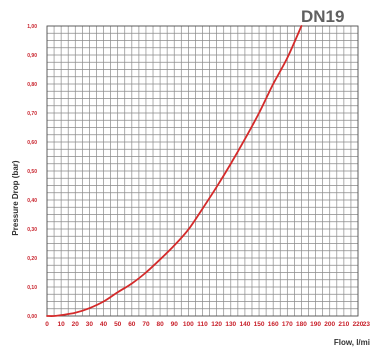  What do you see at coordinates (15, 197) in the screenshot?
I see `y-axis-label: Pressure Drop (bar)` at bounding box center [15, 197].